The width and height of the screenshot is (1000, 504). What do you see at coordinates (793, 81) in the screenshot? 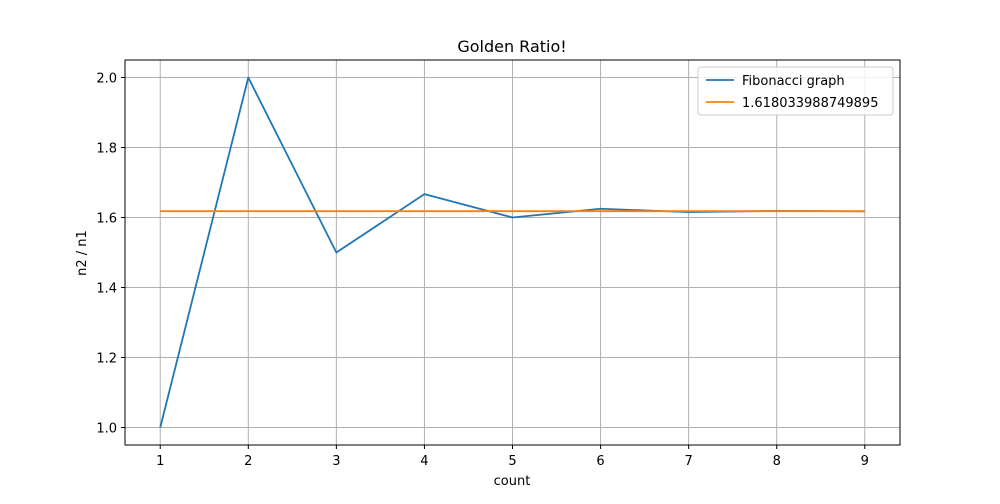
I see `legend-label-1: Fibonacci graph` at bounding box center [793, 81].